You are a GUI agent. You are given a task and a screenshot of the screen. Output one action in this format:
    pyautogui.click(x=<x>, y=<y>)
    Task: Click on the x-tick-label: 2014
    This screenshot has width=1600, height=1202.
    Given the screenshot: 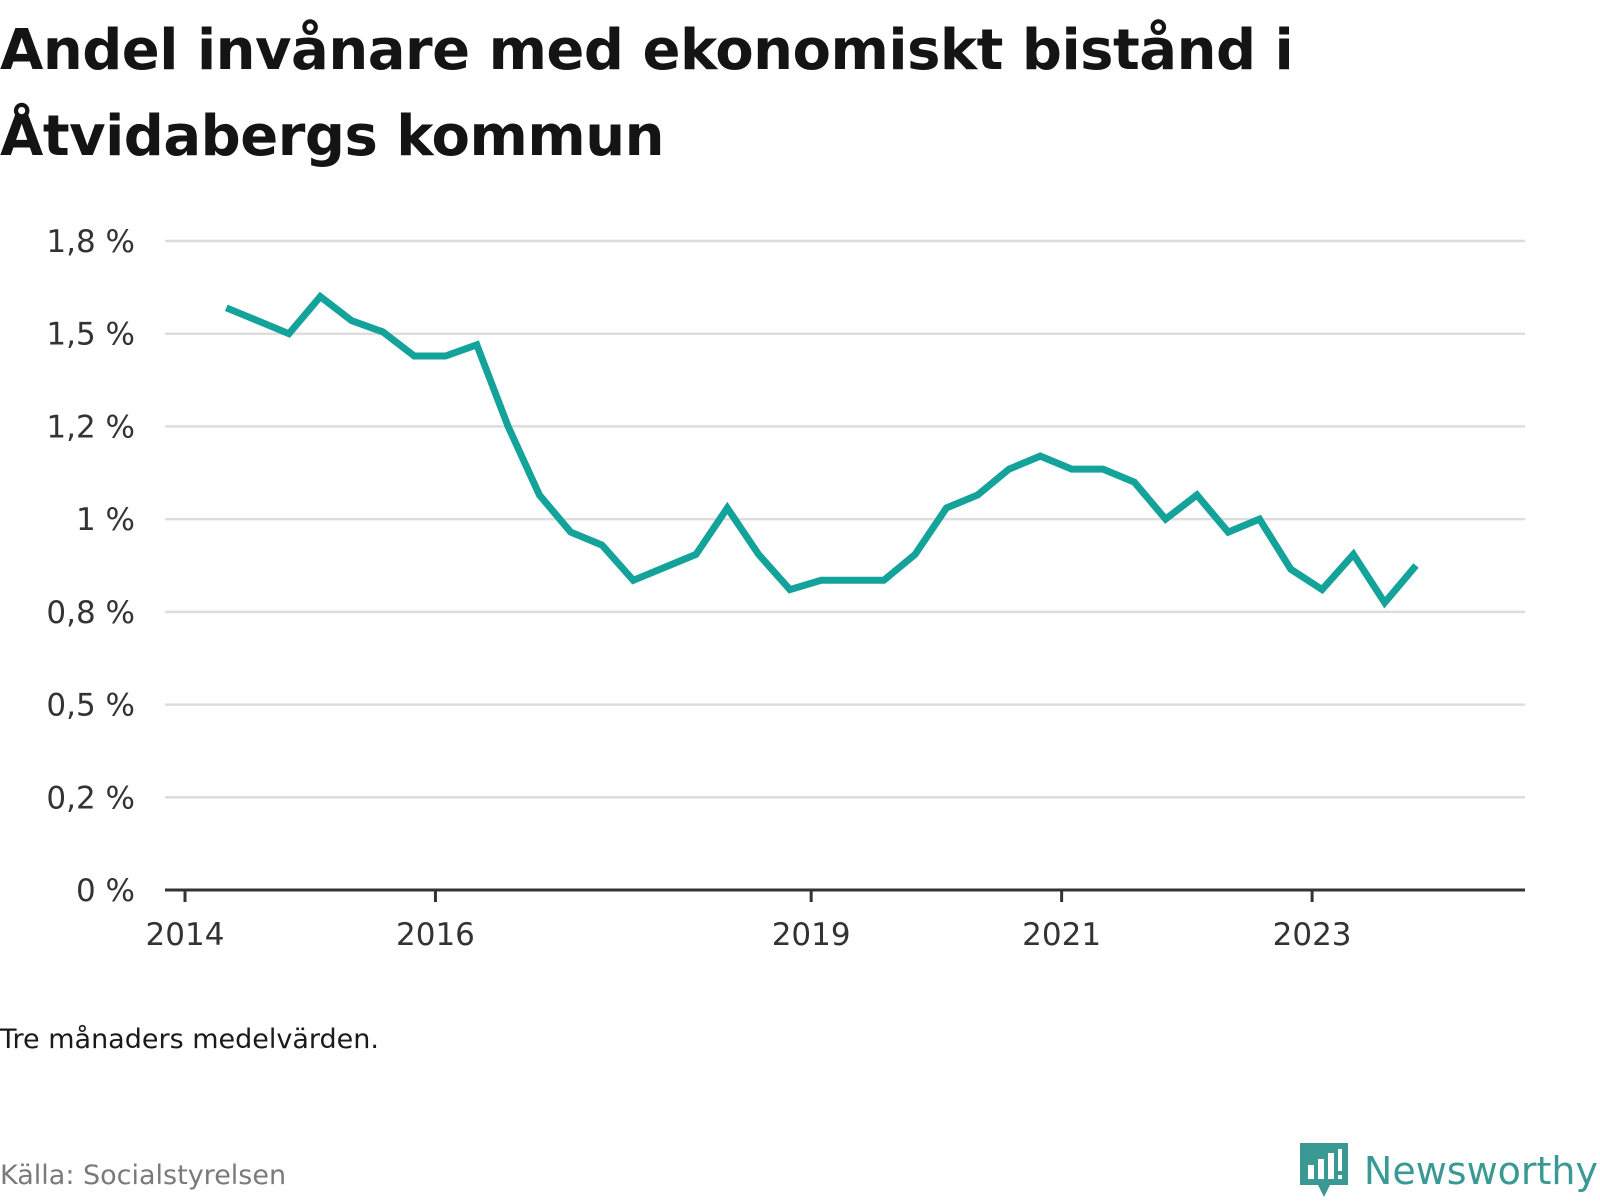 What is the action you would take?
    pyautogui.click(x=185, y=935)
    